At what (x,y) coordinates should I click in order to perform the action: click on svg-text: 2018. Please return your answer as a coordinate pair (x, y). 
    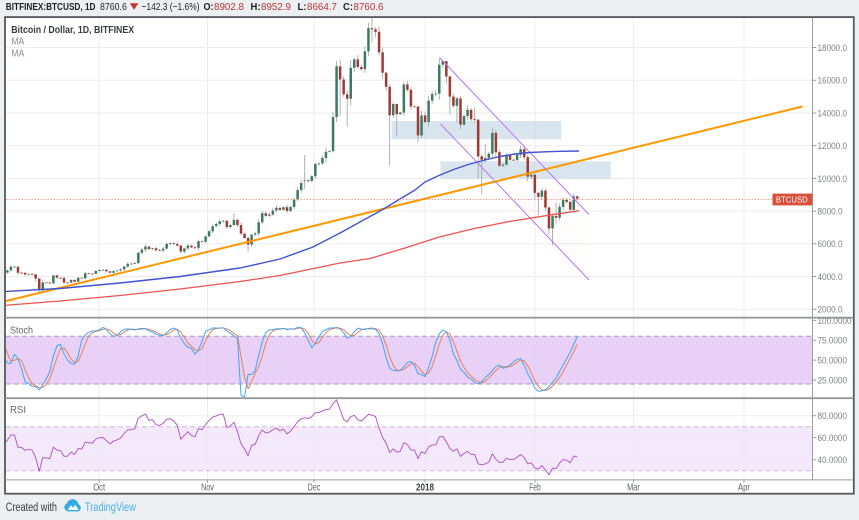
    Looking at the image, I should click on (425, 488).